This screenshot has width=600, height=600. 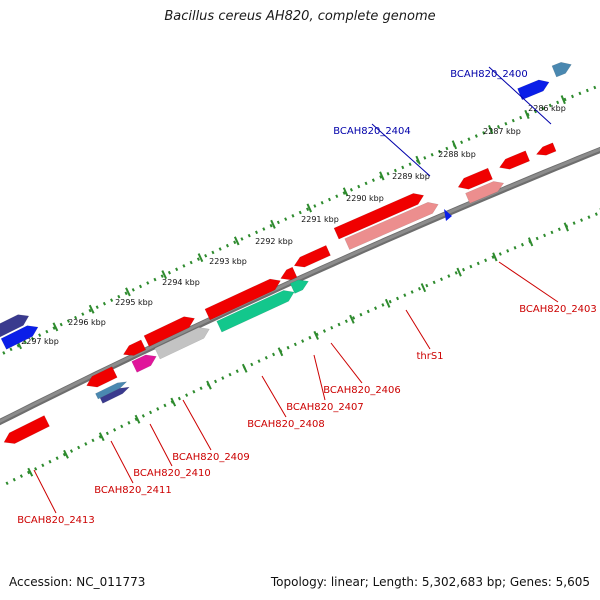 I want to click on gene-label: BCAH820_2411, so click(x=133, y=490).